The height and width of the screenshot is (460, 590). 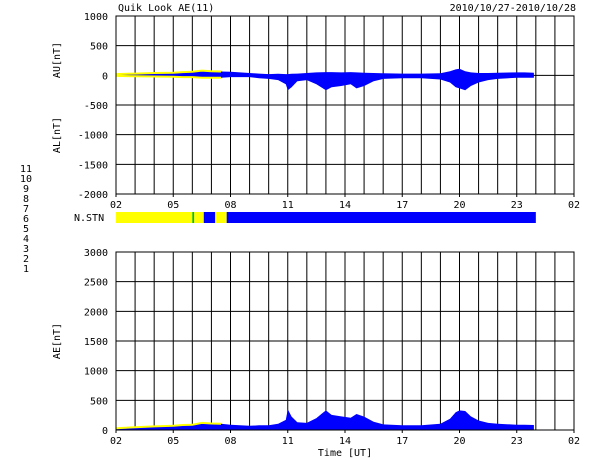 I want to click on legend-item: 5, so click(x=26, y=229).